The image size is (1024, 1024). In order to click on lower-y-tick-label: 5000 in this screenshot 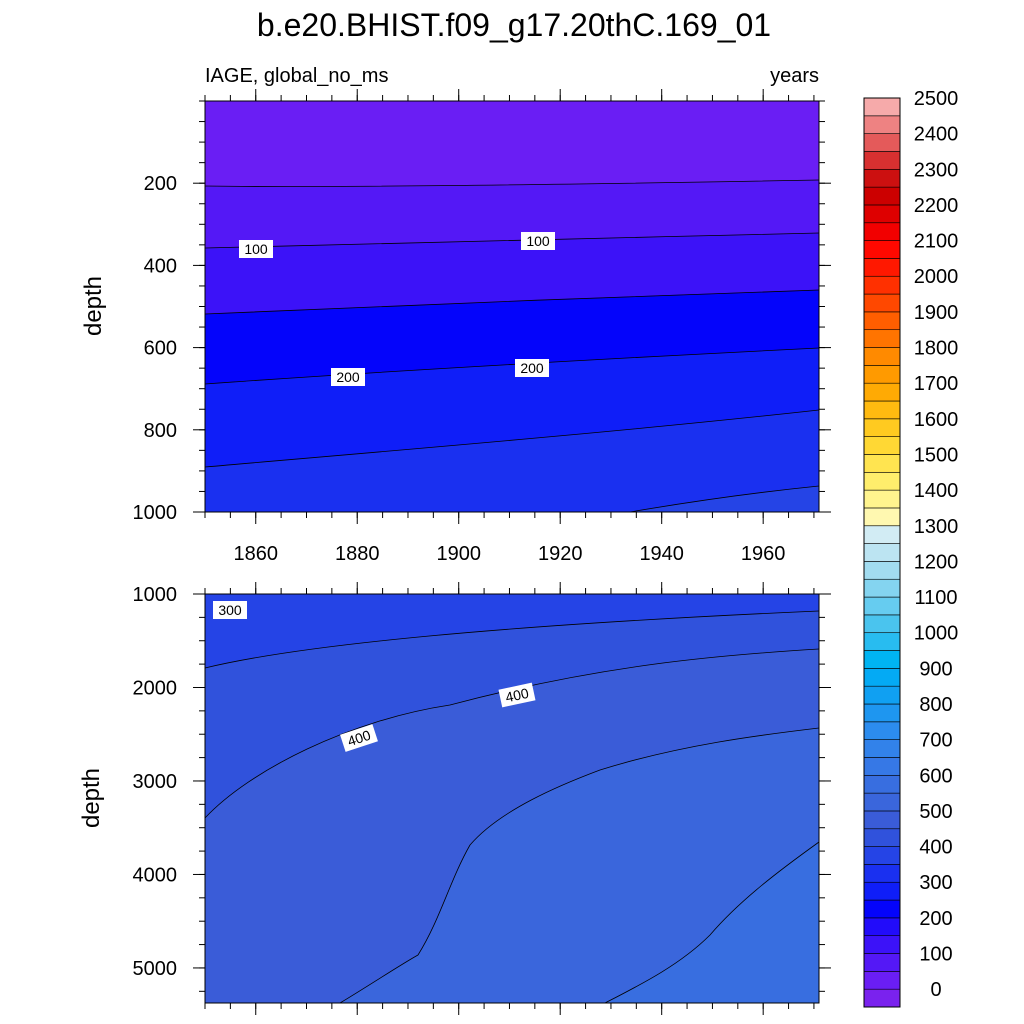, I will do `click(155, 969)`.